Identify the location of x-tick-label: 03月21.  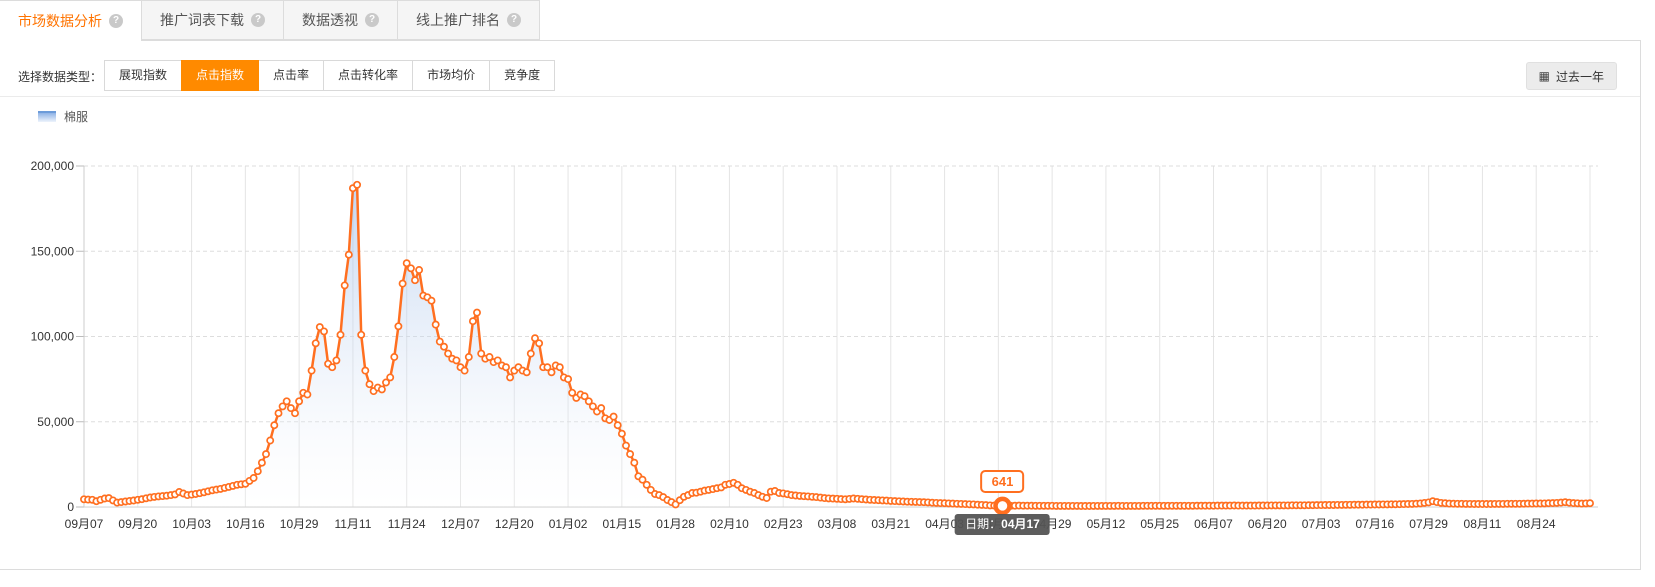
(890, 524).